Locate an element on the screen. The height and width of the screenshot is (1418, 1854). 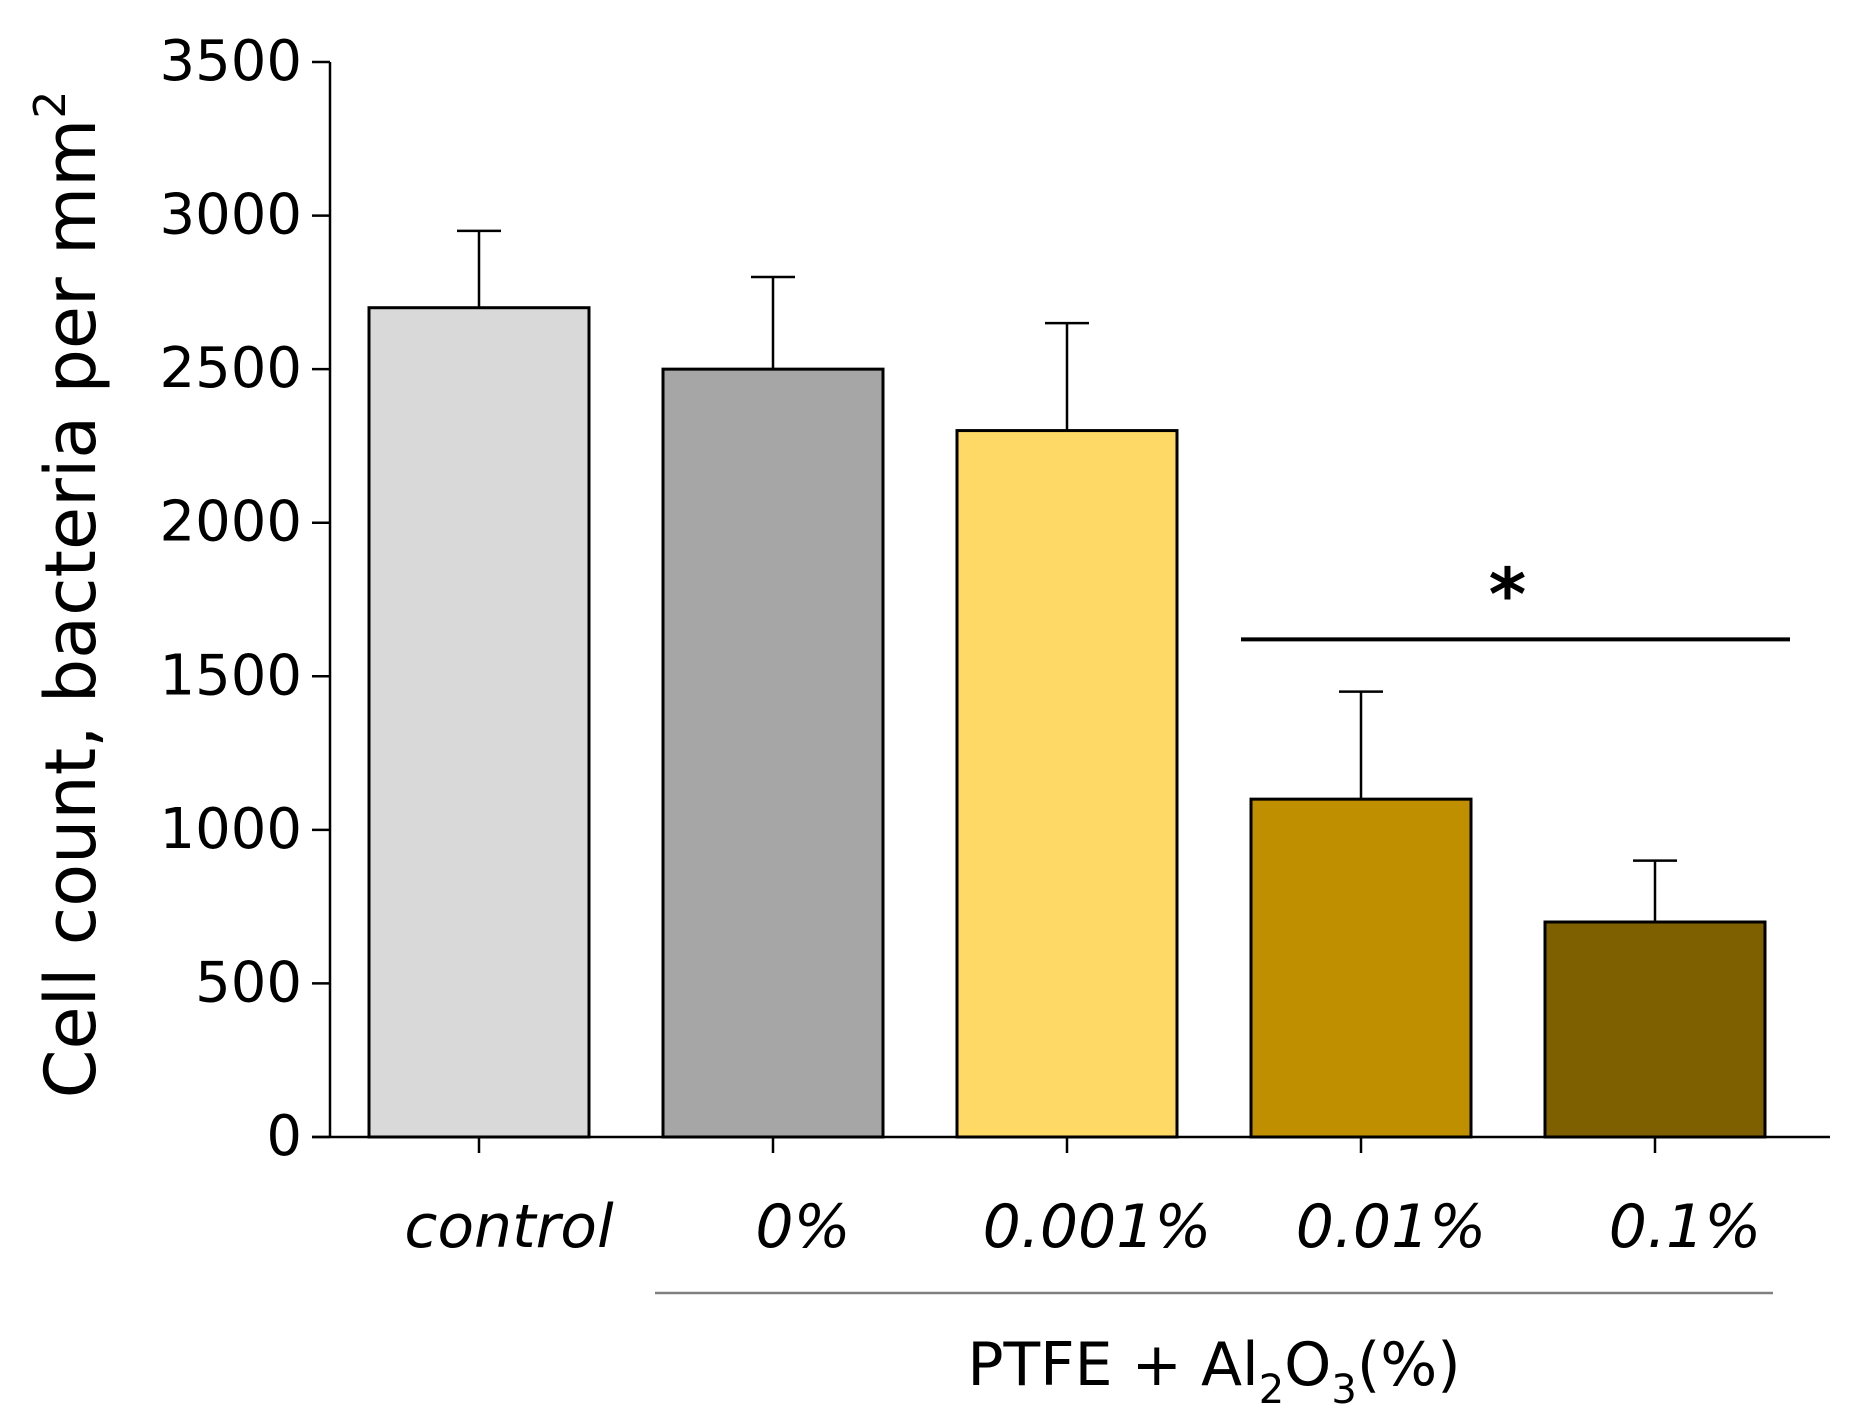
y-tick-label-1500: 1500 is located at coordinates (230, 675).